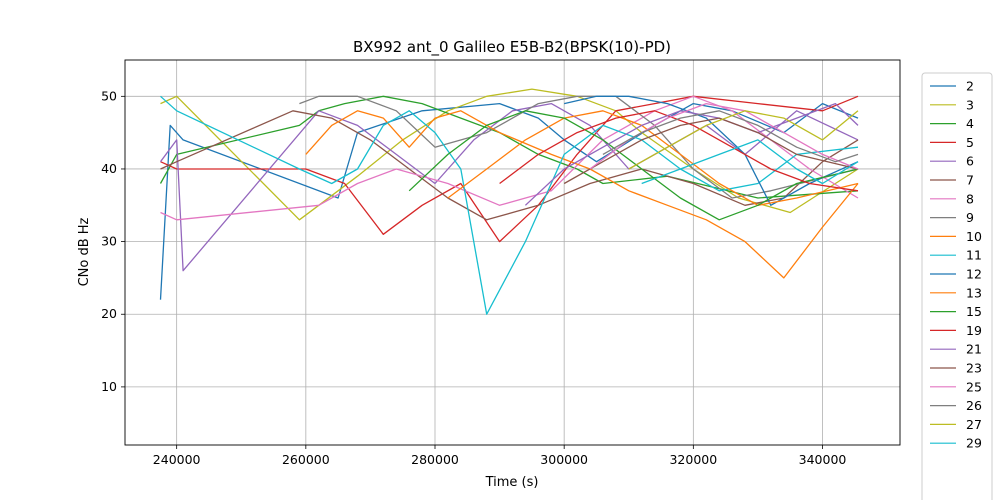 The width and height of the screenshot is (1000, 500). What do you see at coordinates (109, 168) in the screenshot?
I see `y-tick-label: 40` at bounding box center [109, 168].